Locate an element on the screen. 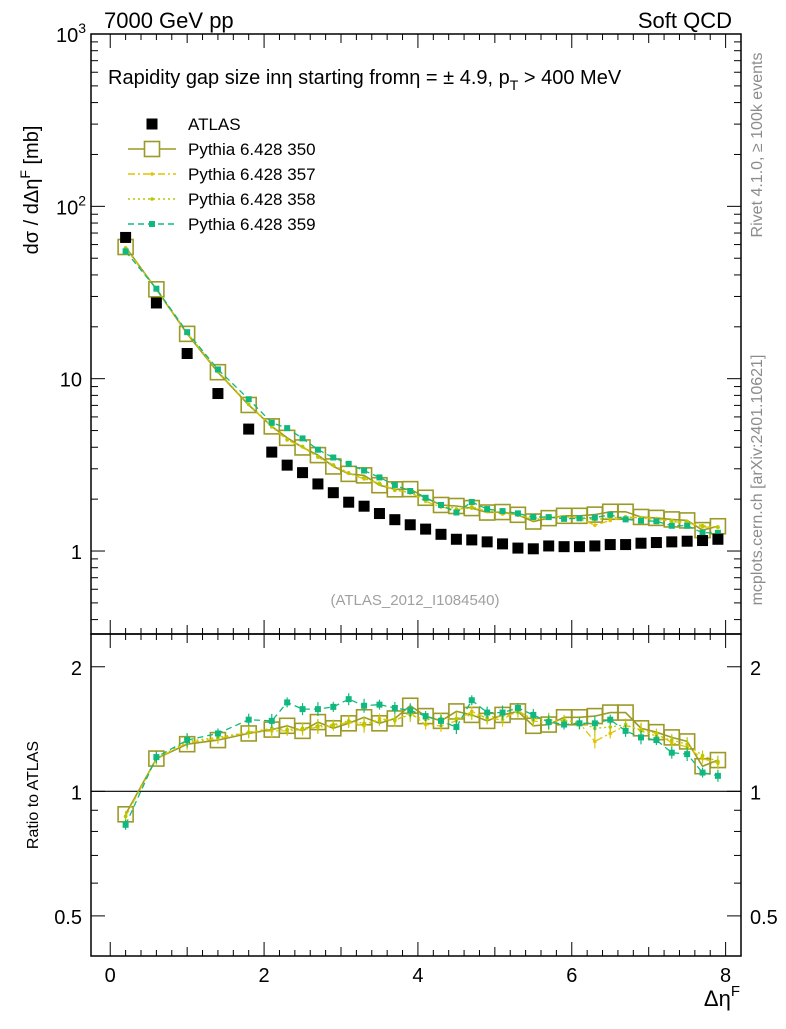  series-line-ratio is located at coordinates (422, 764).